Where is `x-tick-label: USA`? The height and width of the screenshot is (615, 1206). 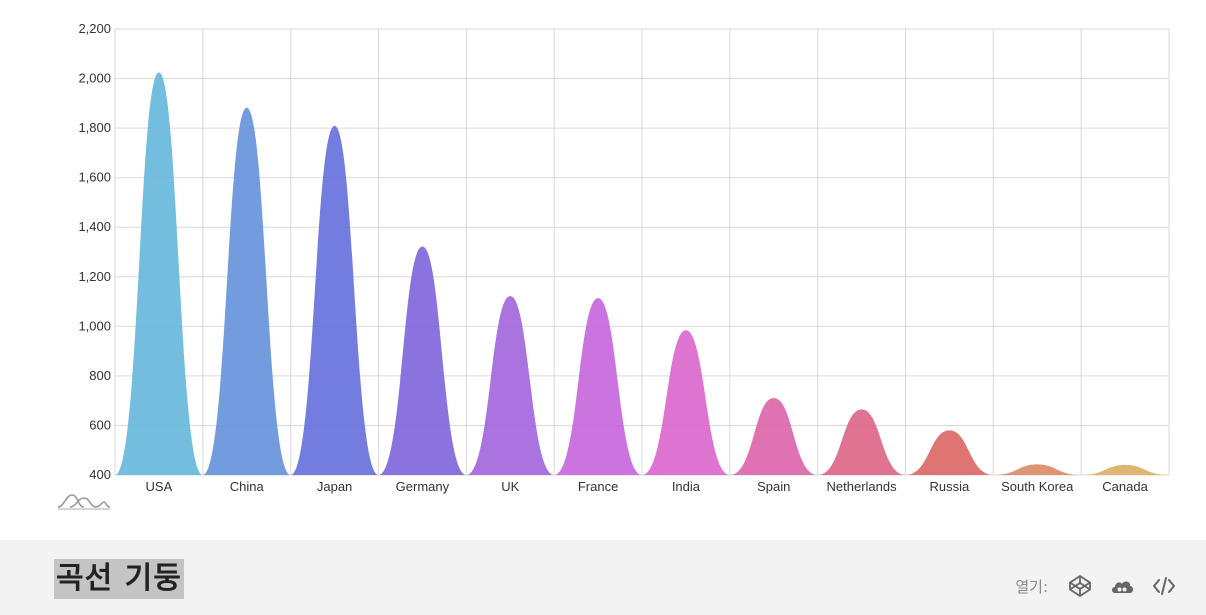
x-tick-label: USA is located at coordinates (159, 486).